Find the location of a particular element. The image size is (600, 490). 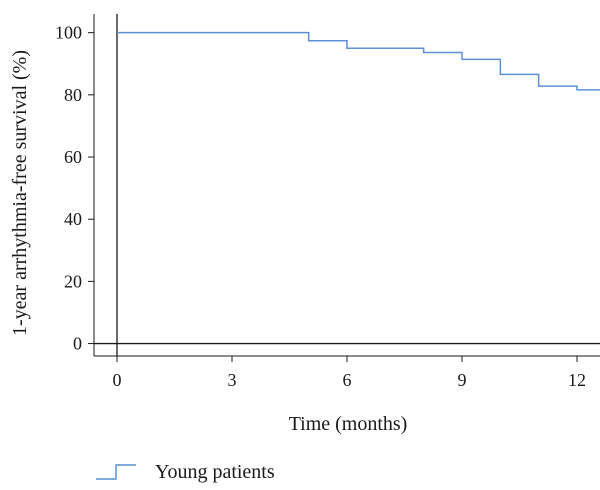

x-tick-label: 3 is located at coordinates (232, 380).